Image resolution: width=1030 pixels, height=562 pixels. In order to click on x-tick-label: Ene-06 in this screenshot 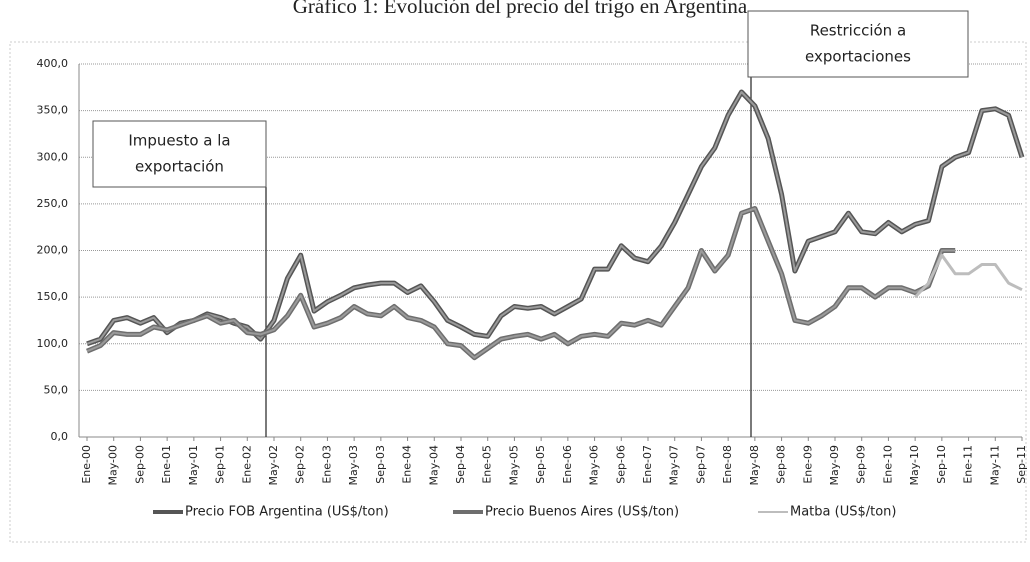, I will do `click(567, 464)`.